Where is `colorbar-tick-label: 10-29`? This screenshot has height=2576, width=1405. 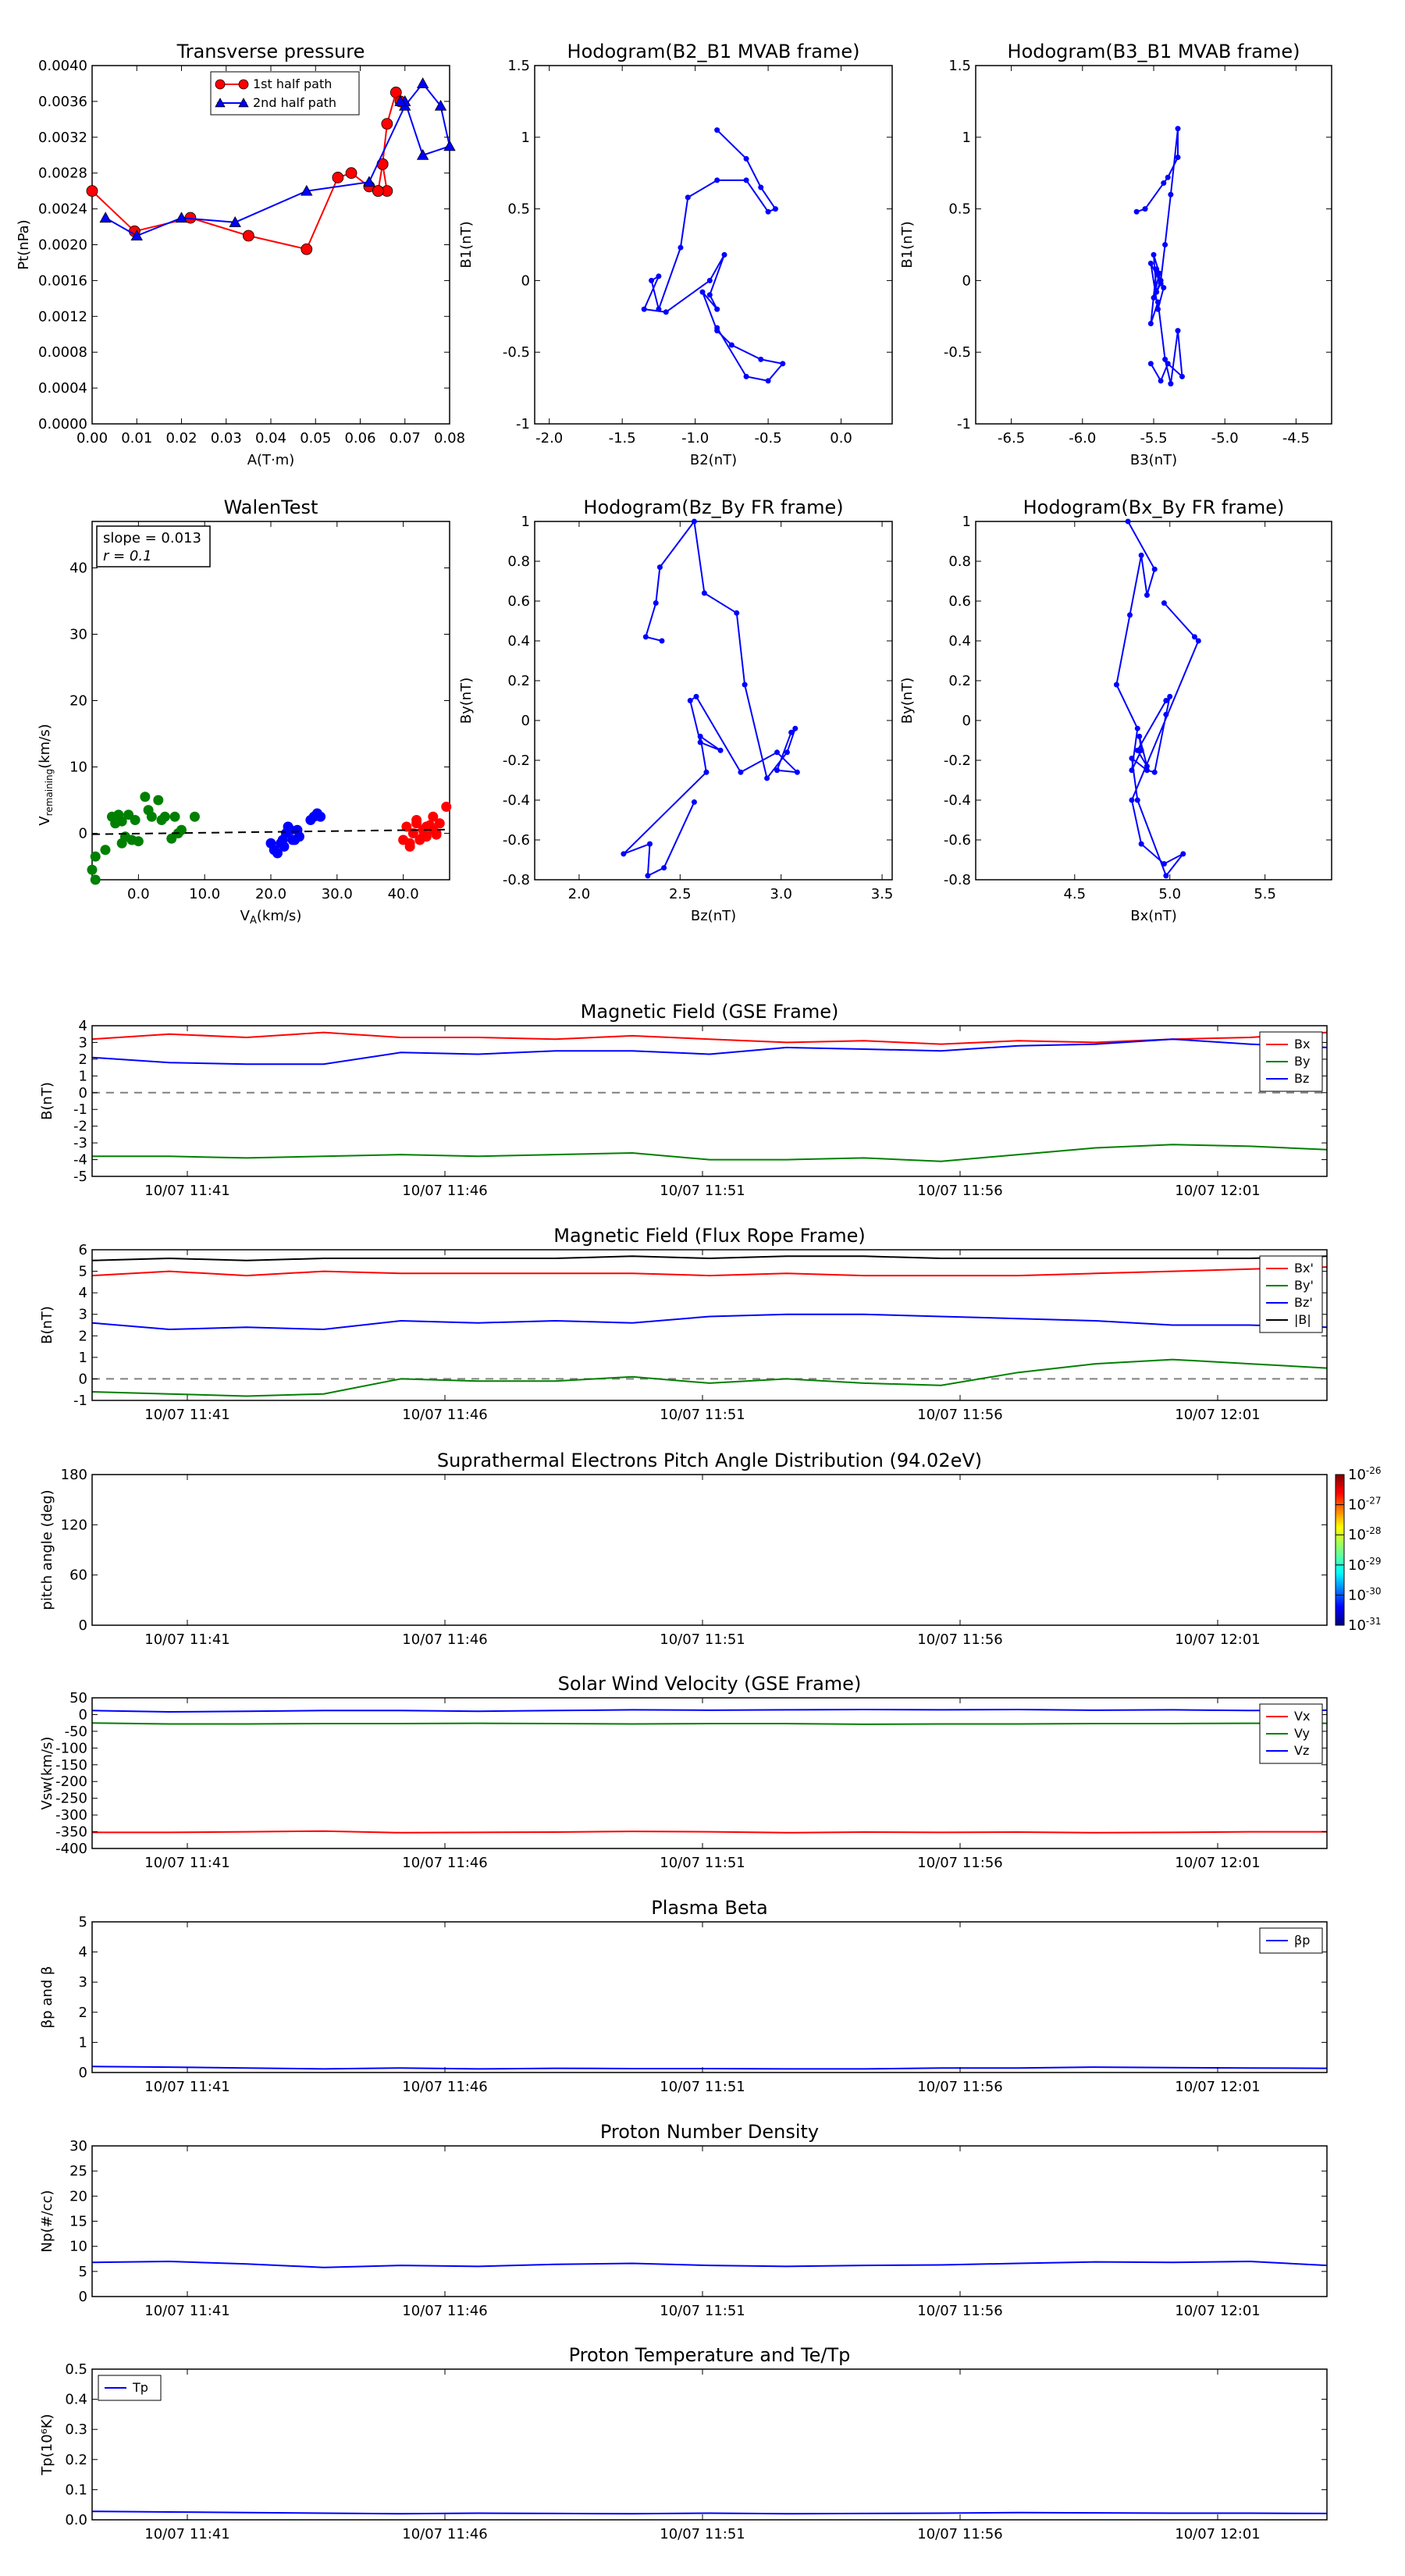
colorbar-tick-label: 10-29 is located at coordinates (1365, 1565).